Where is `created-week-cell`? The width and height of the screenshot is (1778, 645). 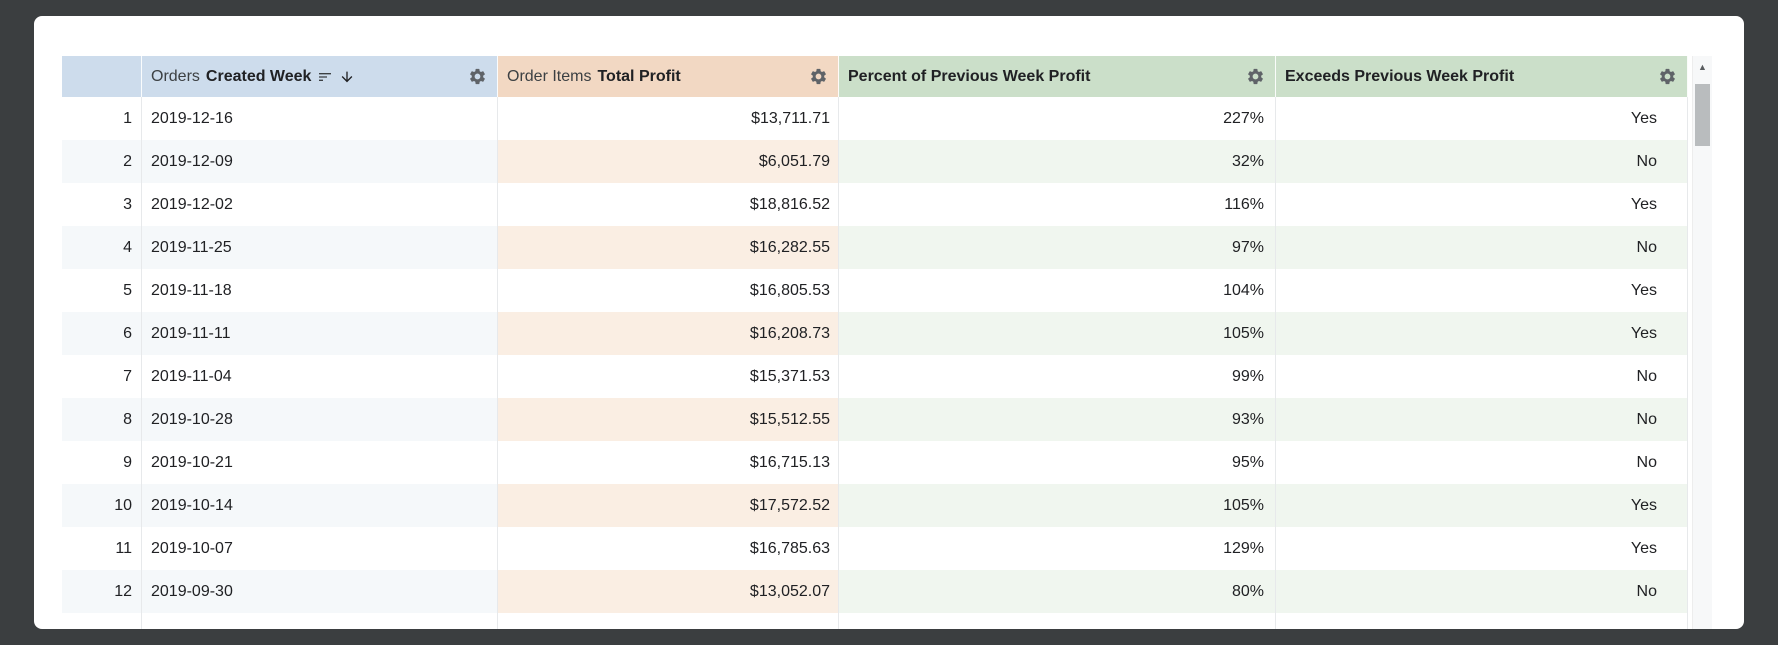 created-week-cell is located at coordinates (320, 621).